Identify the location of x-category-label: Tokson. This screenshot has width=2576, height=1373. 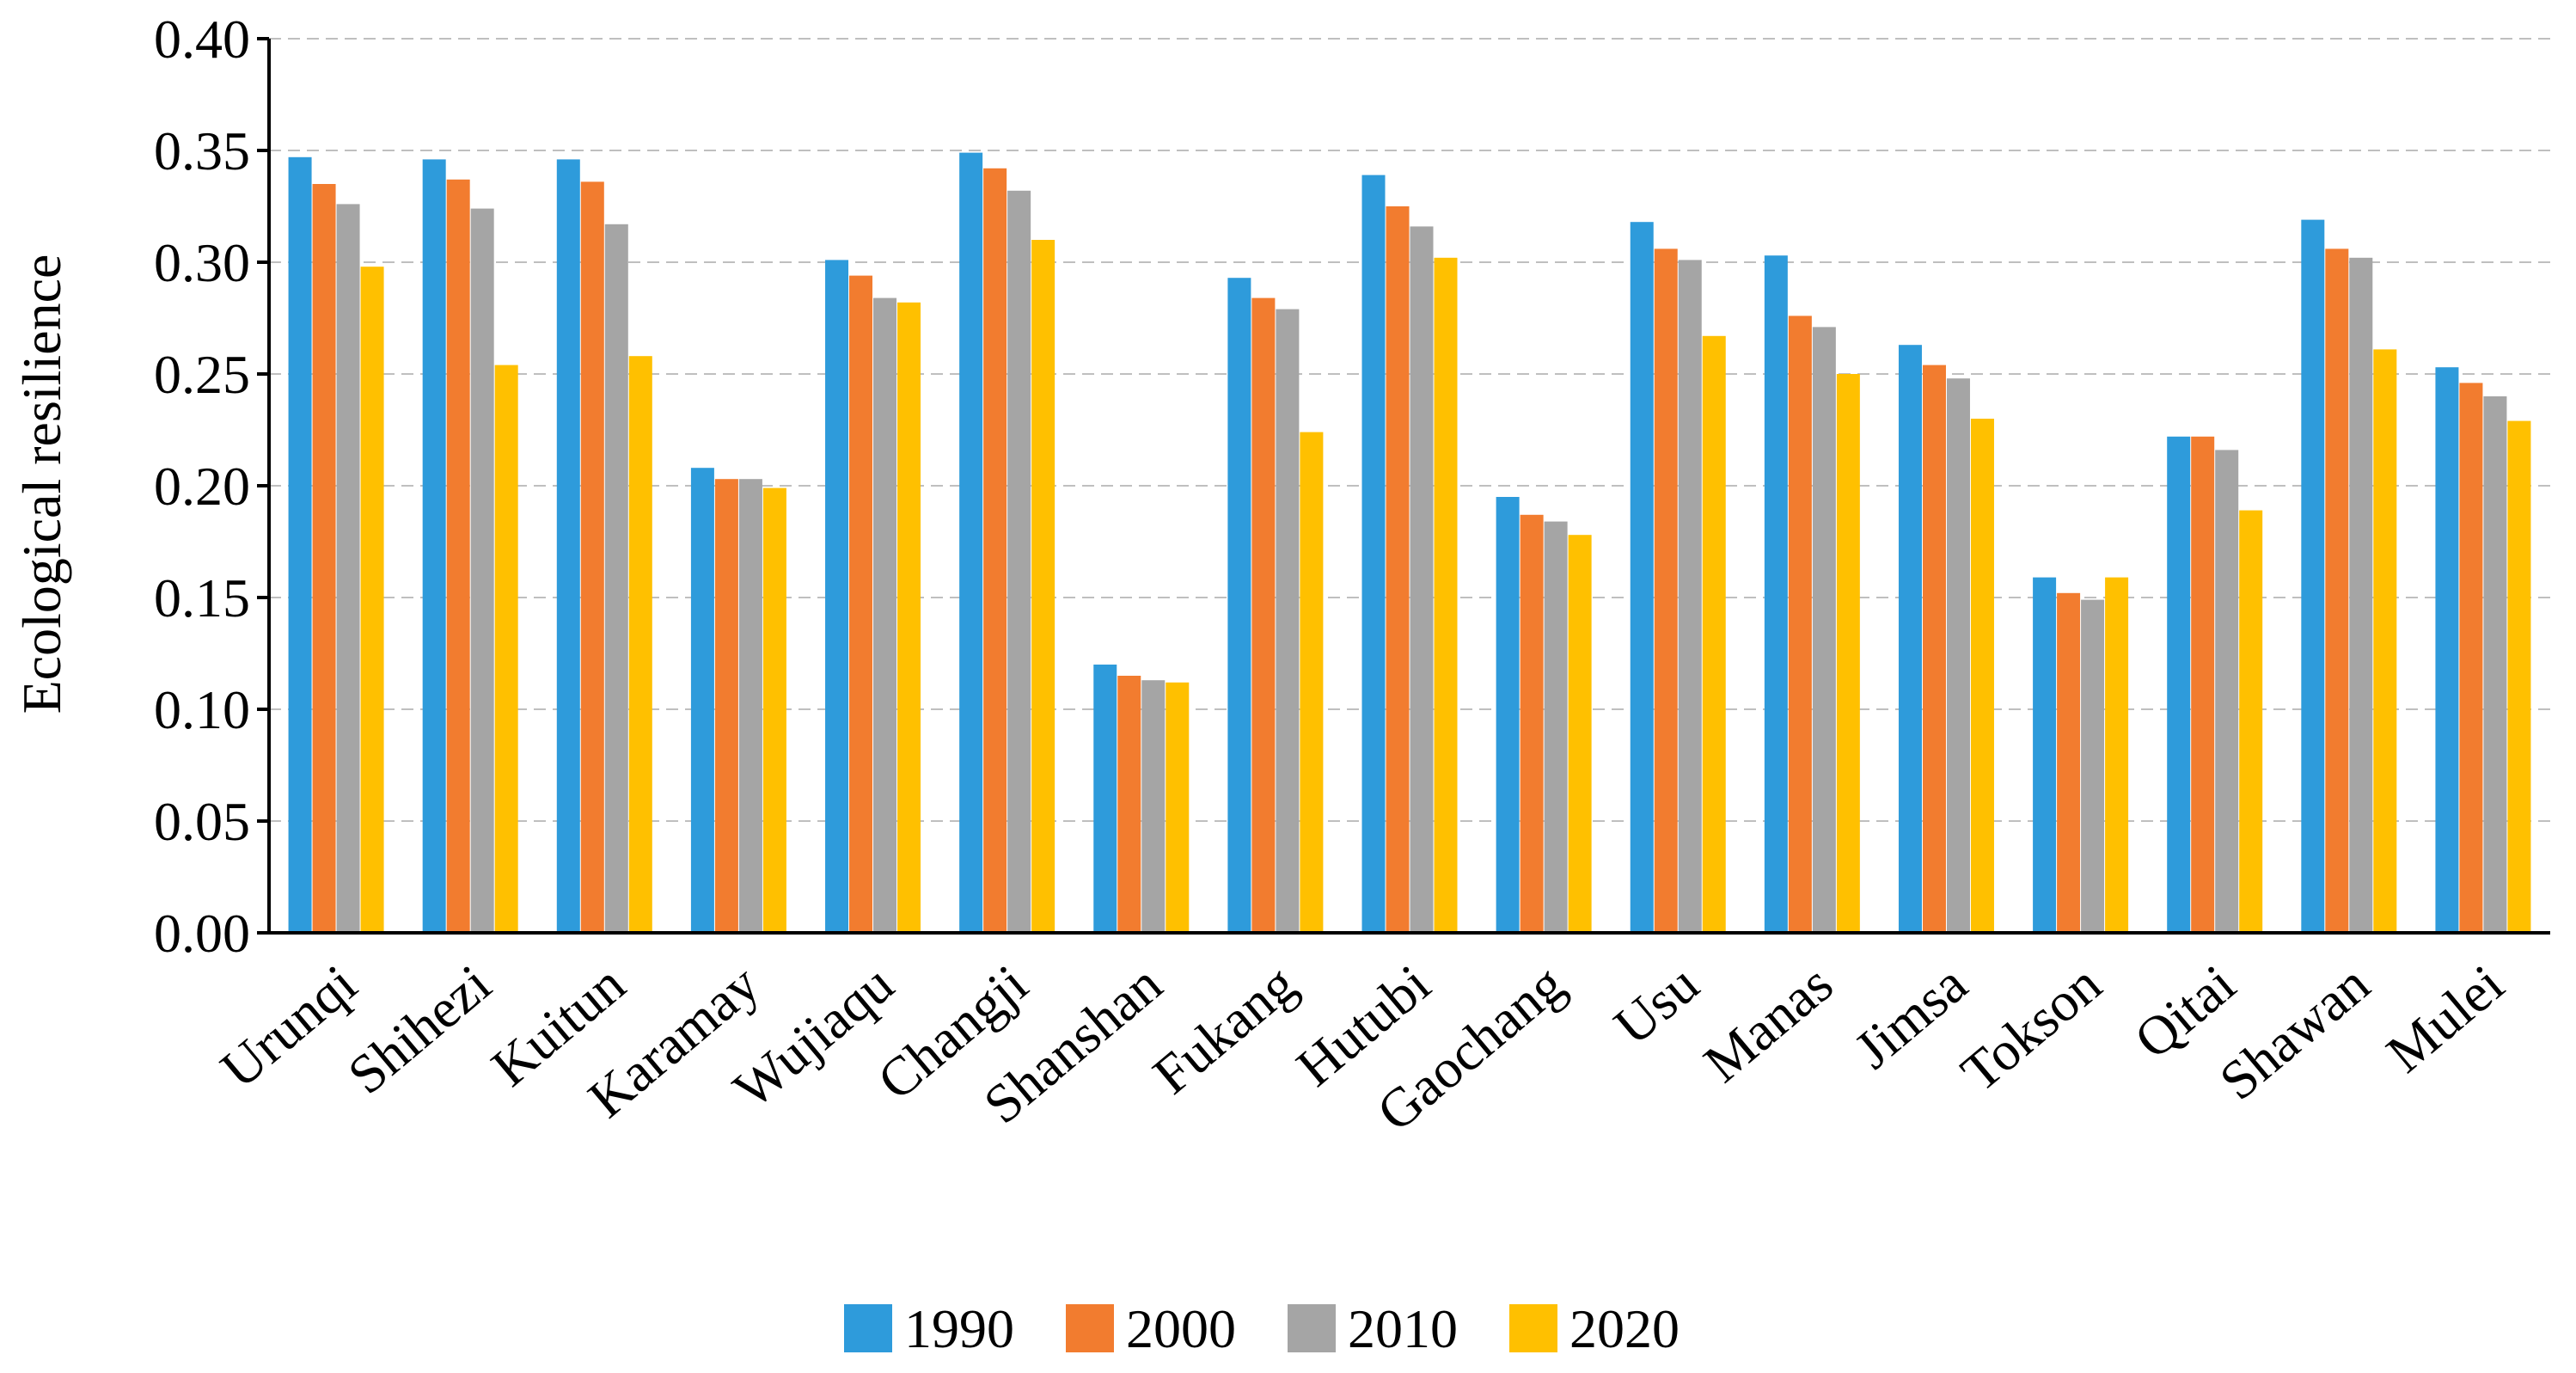
(2030, 1028).